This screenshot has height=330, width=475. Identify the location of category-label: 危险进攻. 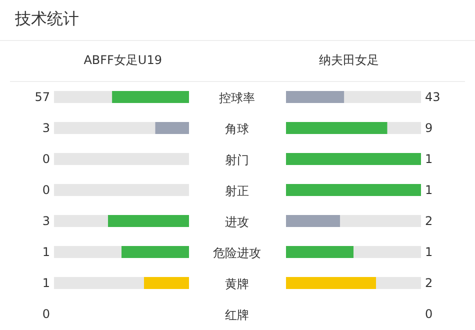
(237, 253).